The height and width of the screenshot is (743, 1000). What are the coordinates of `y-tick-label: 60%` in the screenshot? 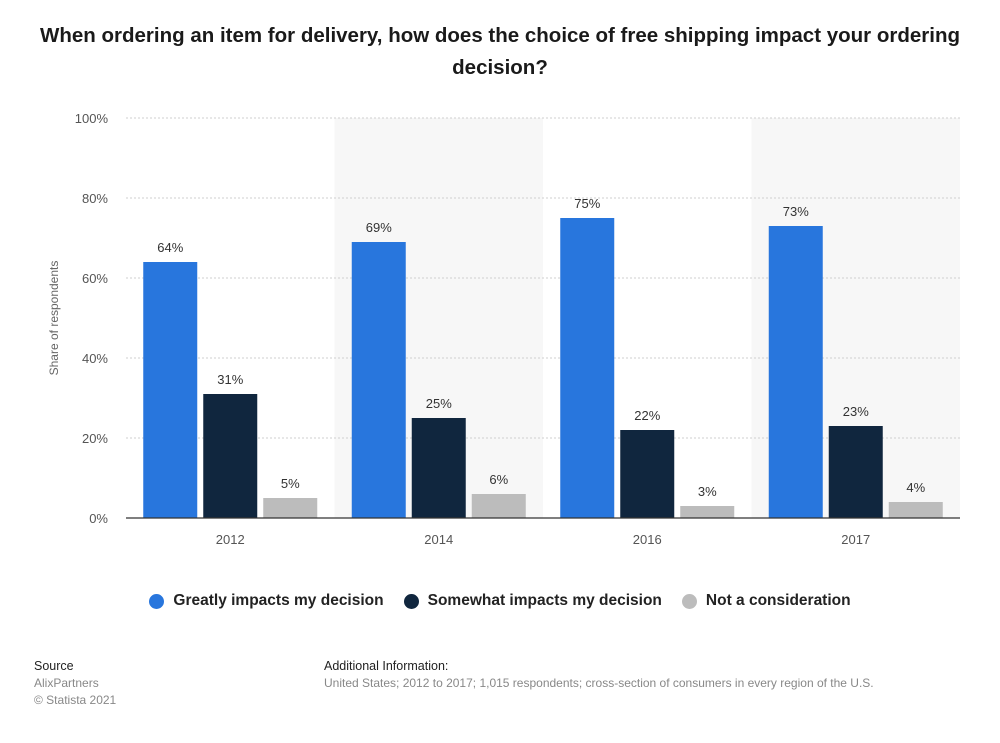 It's located at (95, 278).